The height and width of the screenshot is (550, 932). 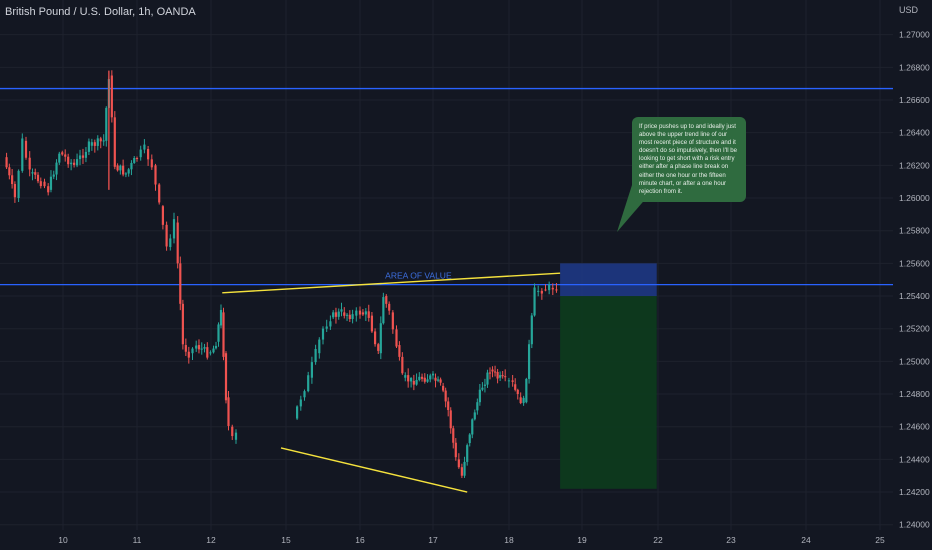 What do you see at coordinates (391, 382) in the screenshot?
I see `trend-lines` at bounding box center [391, 382].